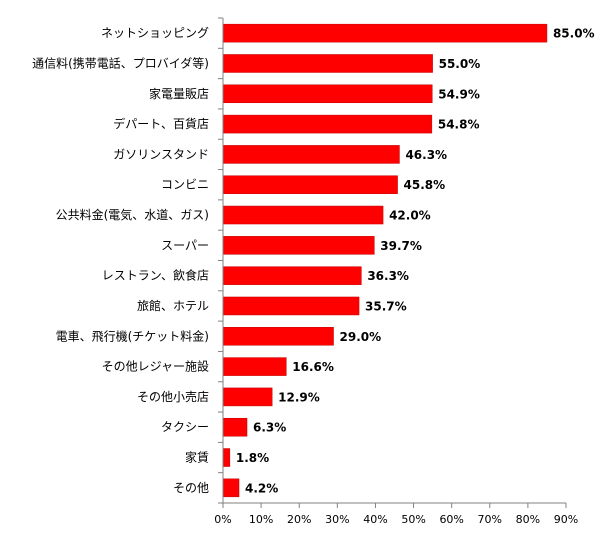  Describe the element at coordinates (490, 519) in the screenshot. I see `x-tick-label: 70%` at that location.